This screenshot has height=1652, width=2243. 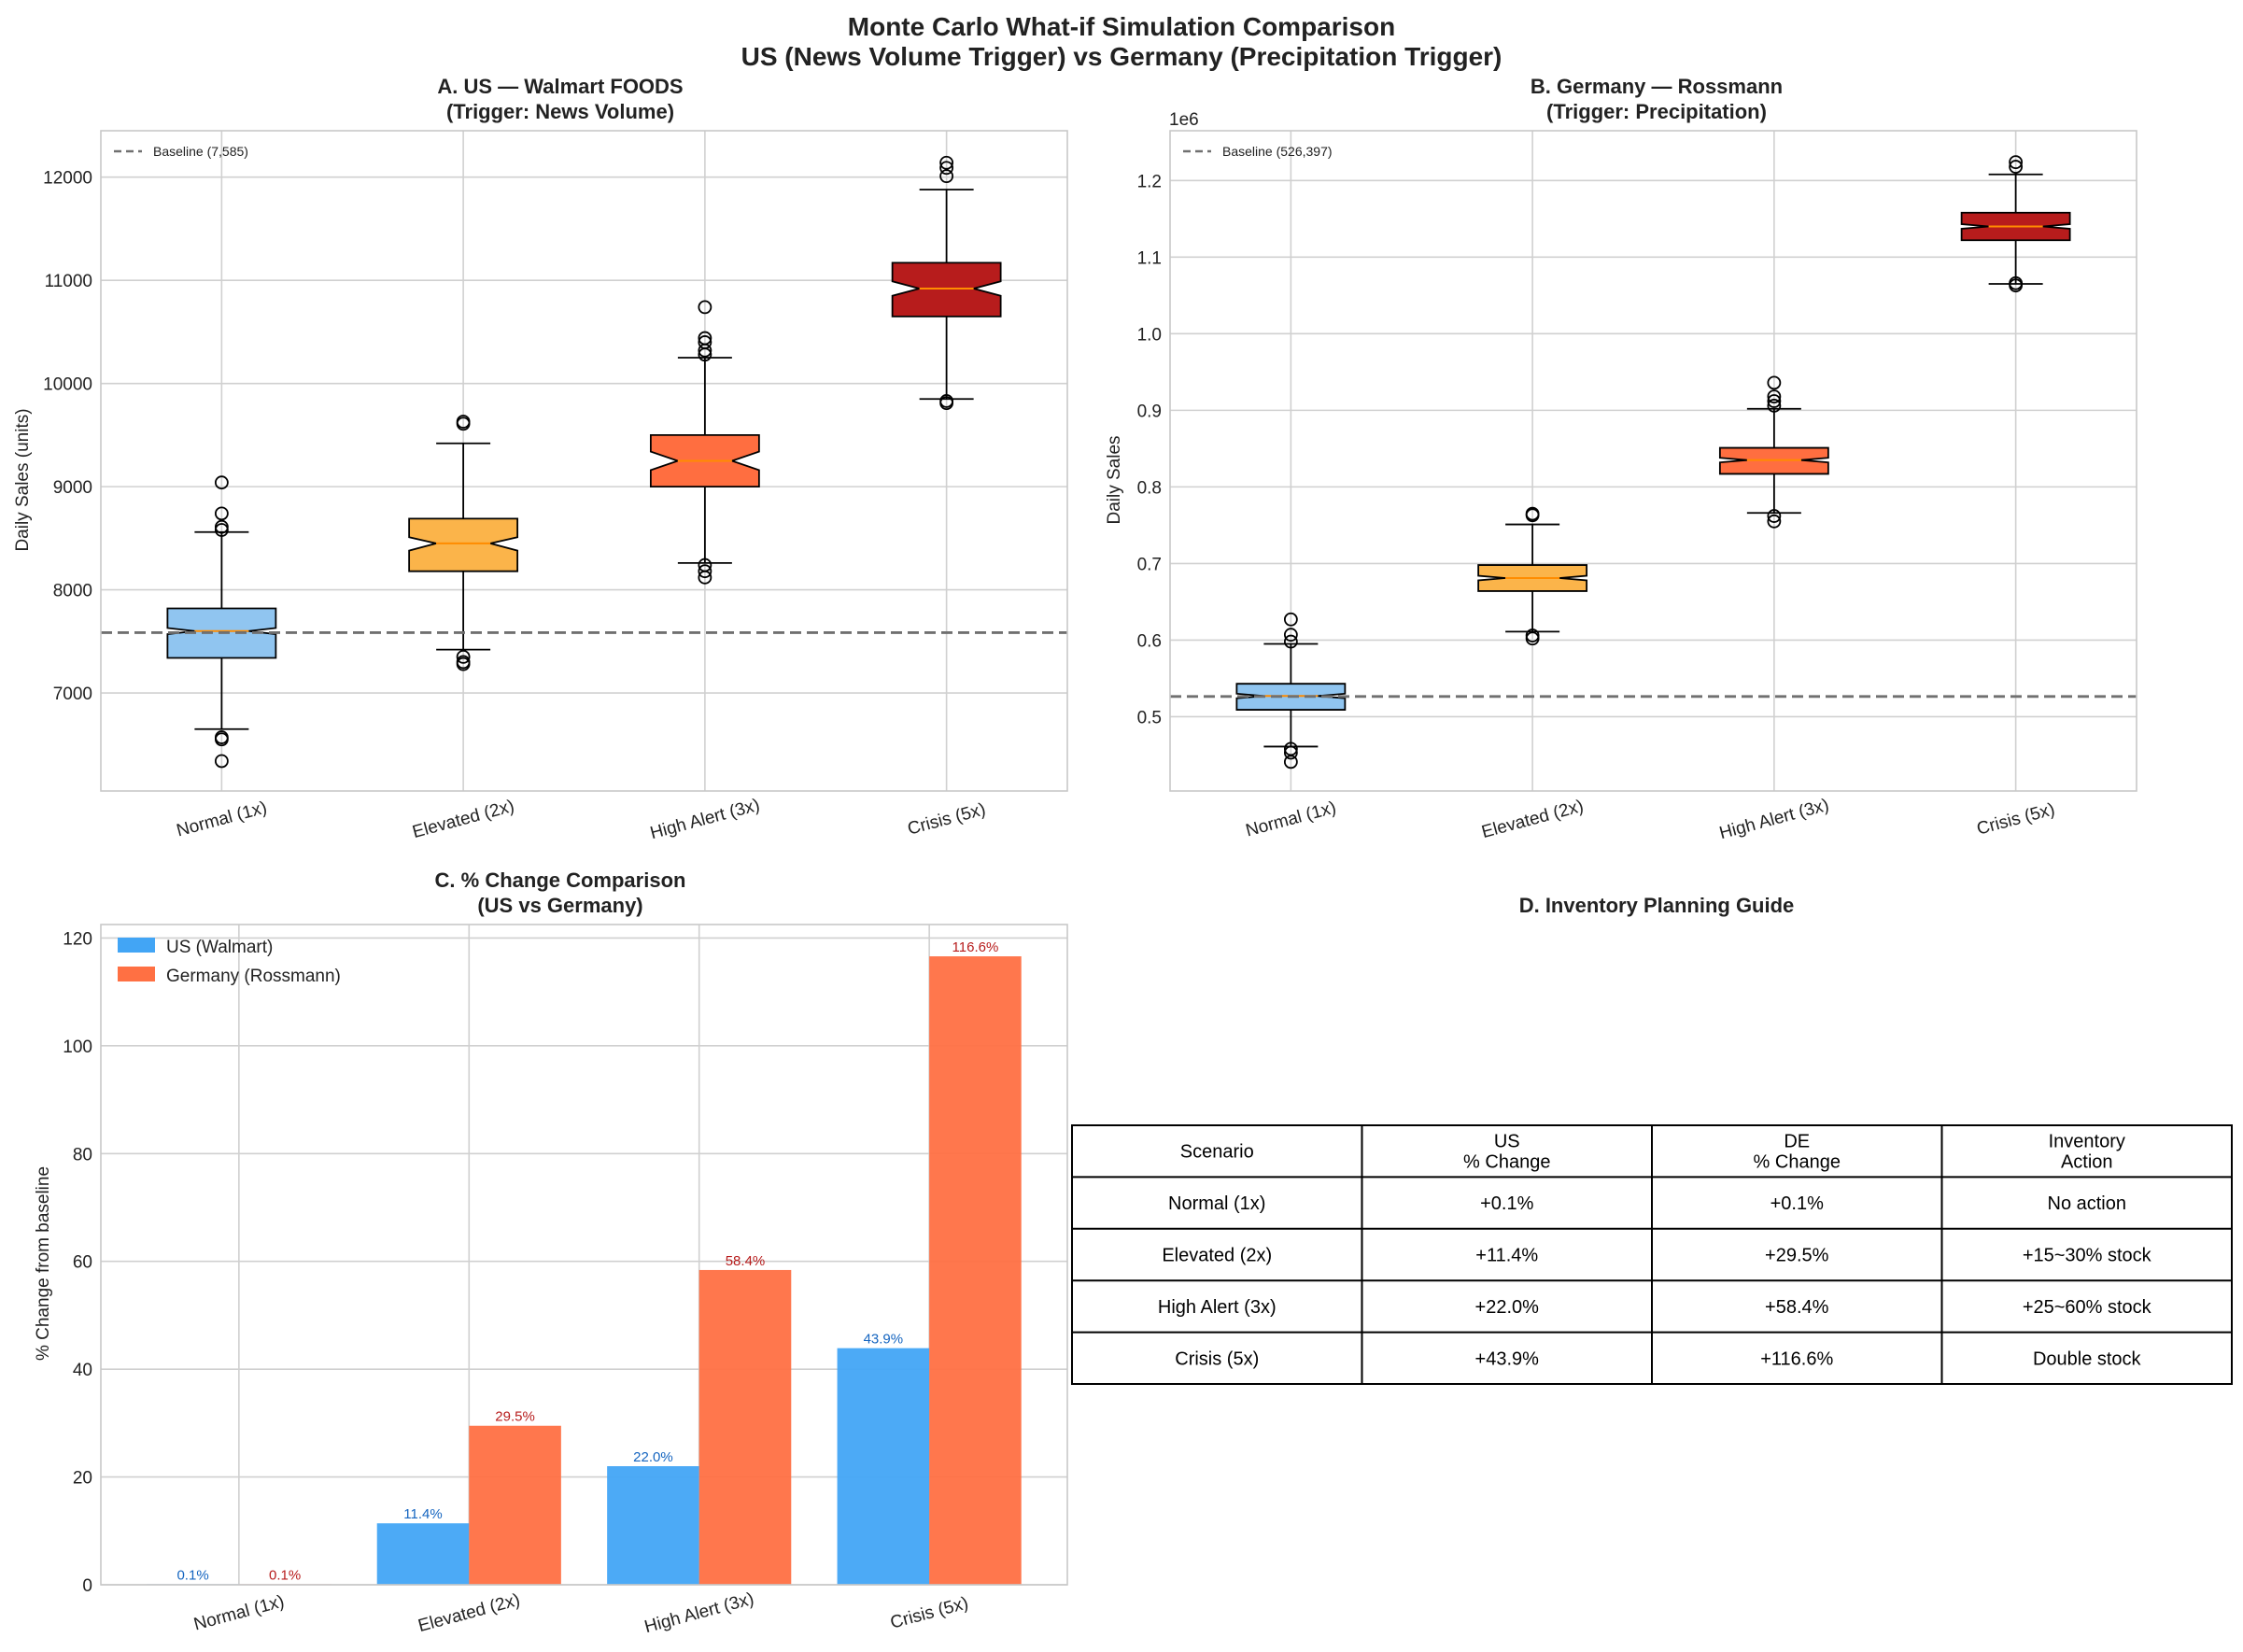 I want to click on panel-a-box-high-alert-3x, so click(x=704, y=442).